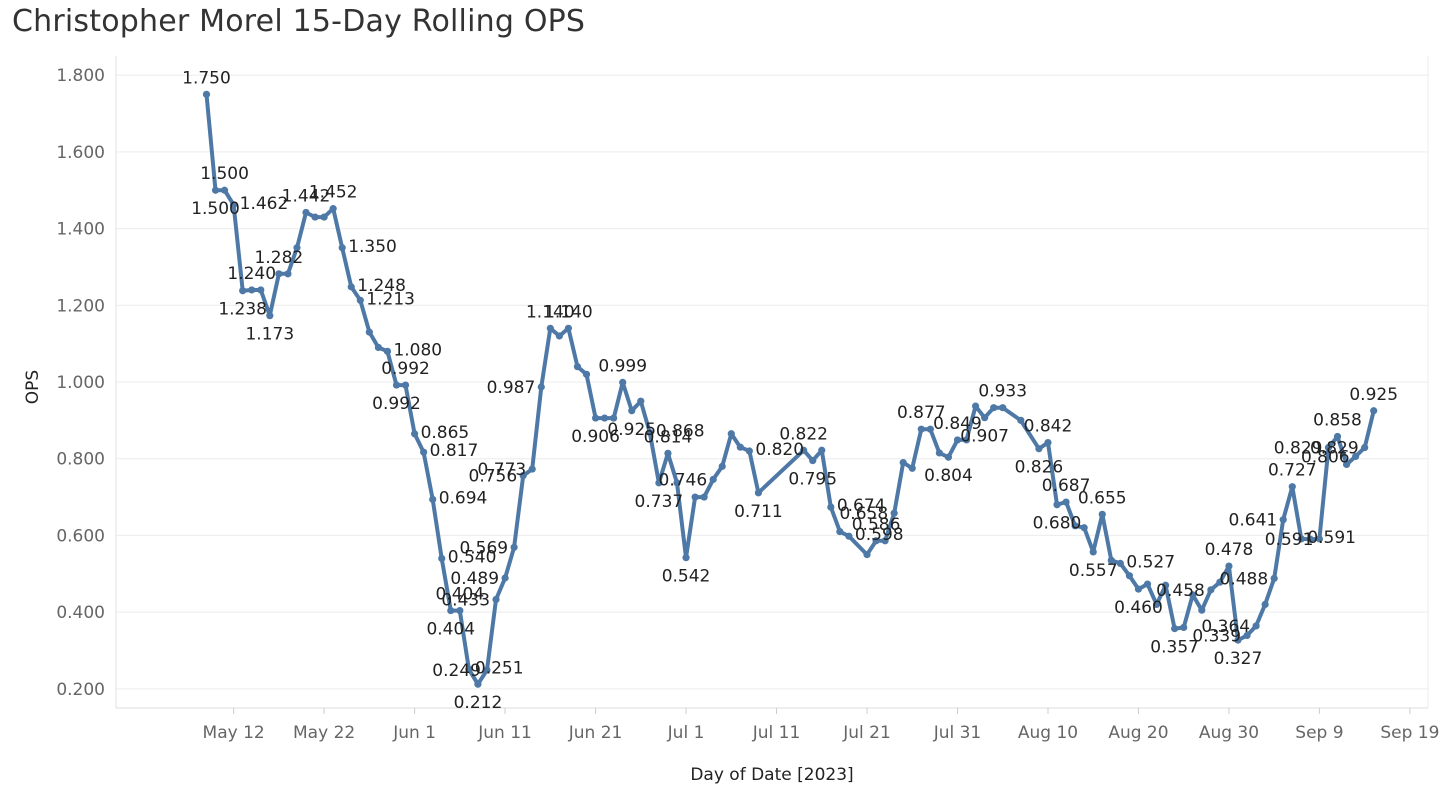  Describe the element at coordinates (1138, 733) in the screenshot. I see `x-tick-label: Aug 20` at that location.